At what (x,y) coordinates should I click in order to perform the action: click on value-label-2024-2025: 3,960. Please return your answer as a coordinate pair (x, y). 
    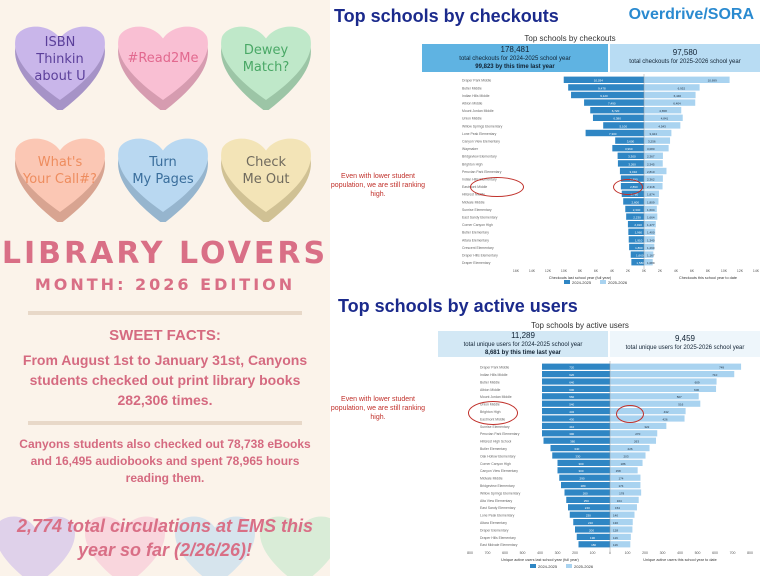
    Looking at the image, I should click on (629, 149).